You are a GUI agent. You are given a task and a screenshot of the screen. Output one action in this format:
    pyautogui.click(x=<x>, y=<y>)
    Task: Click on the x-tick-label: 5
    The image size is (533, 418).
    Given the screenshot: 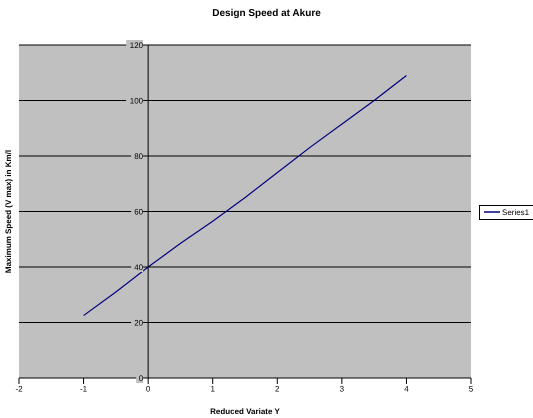 What is the action you would take?
    pyautogui.click(x=471, y=389)
    